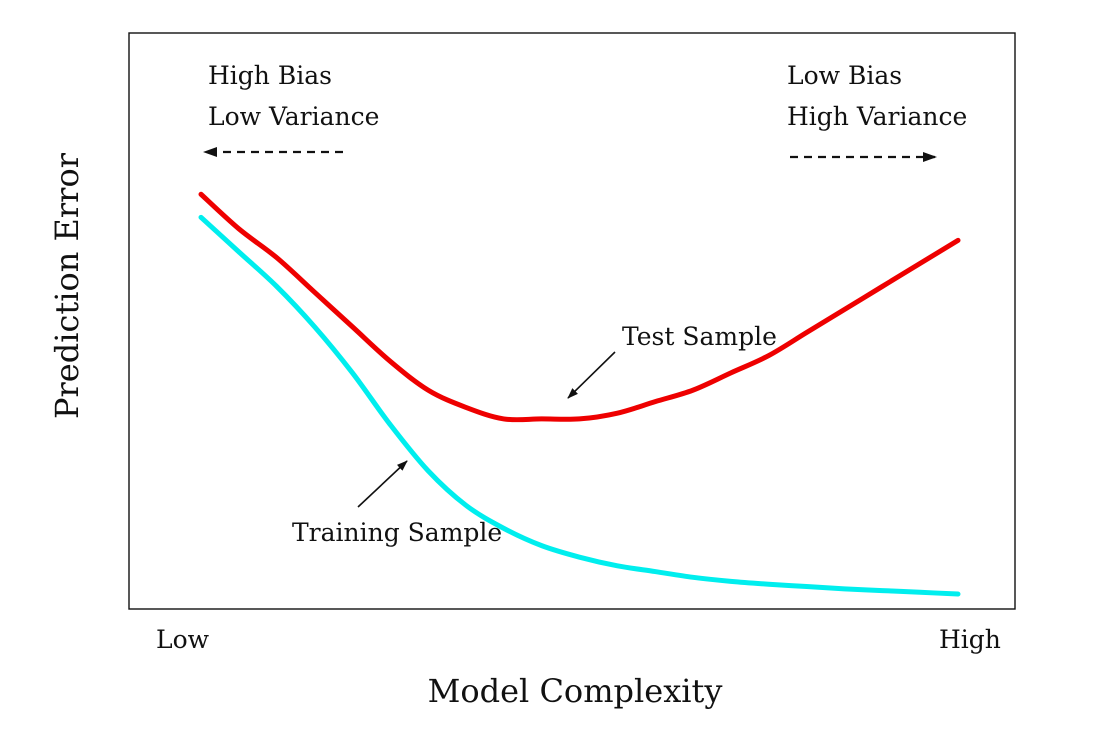  I want to click on left-region-label-line1: High Bias, so click(270, 75).